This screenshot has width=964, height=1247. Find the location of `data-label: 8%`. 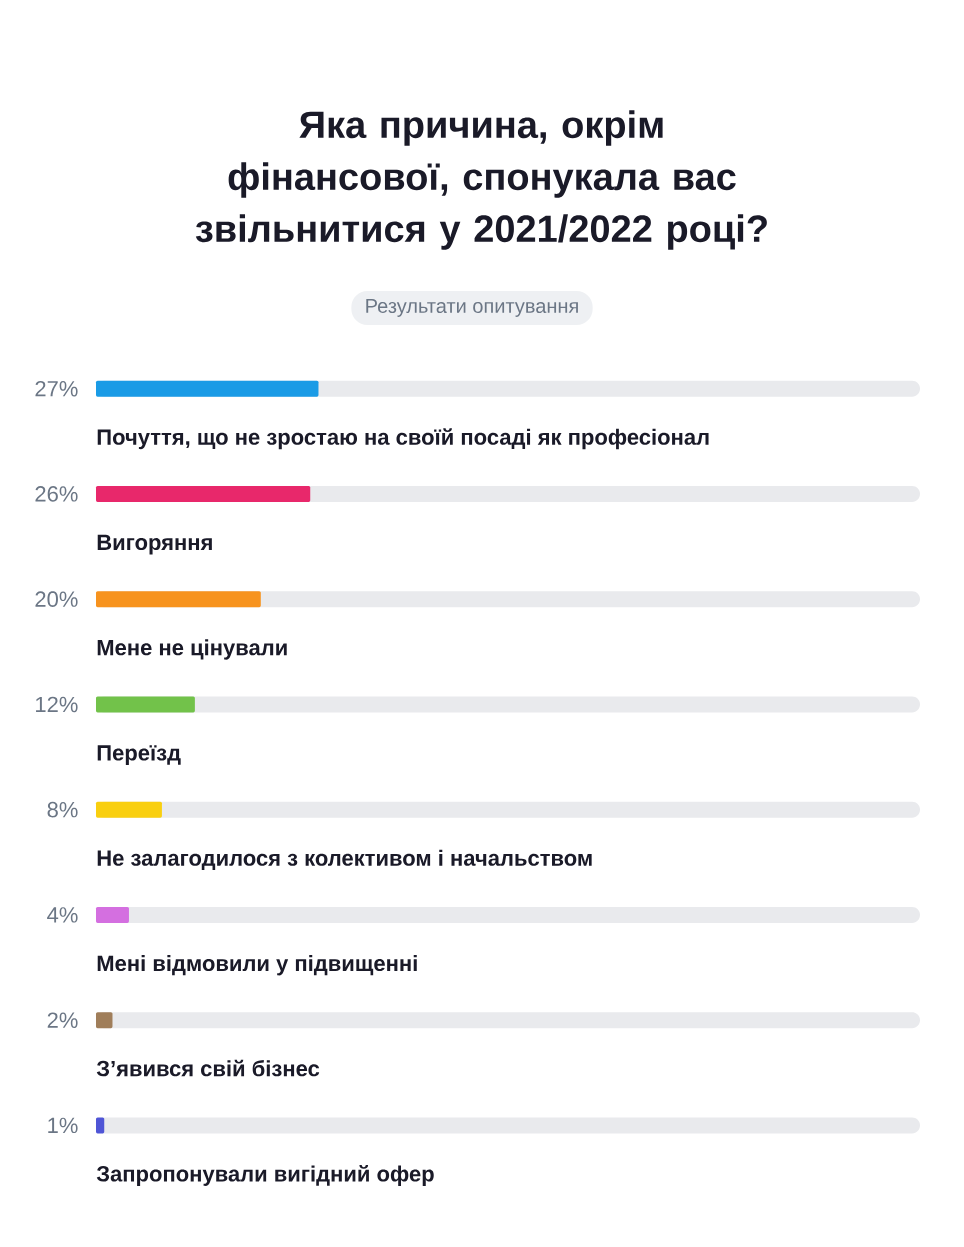

data-label: 8% is located at coordinates (62, 809).